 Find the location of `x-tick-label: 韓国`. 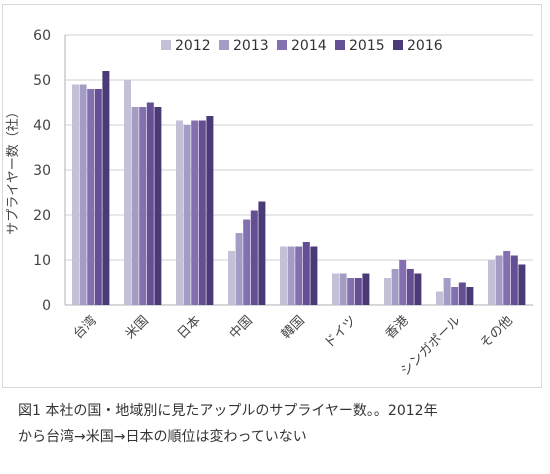

x-tick-label: 韓国 is located at coordinates (293, 327).